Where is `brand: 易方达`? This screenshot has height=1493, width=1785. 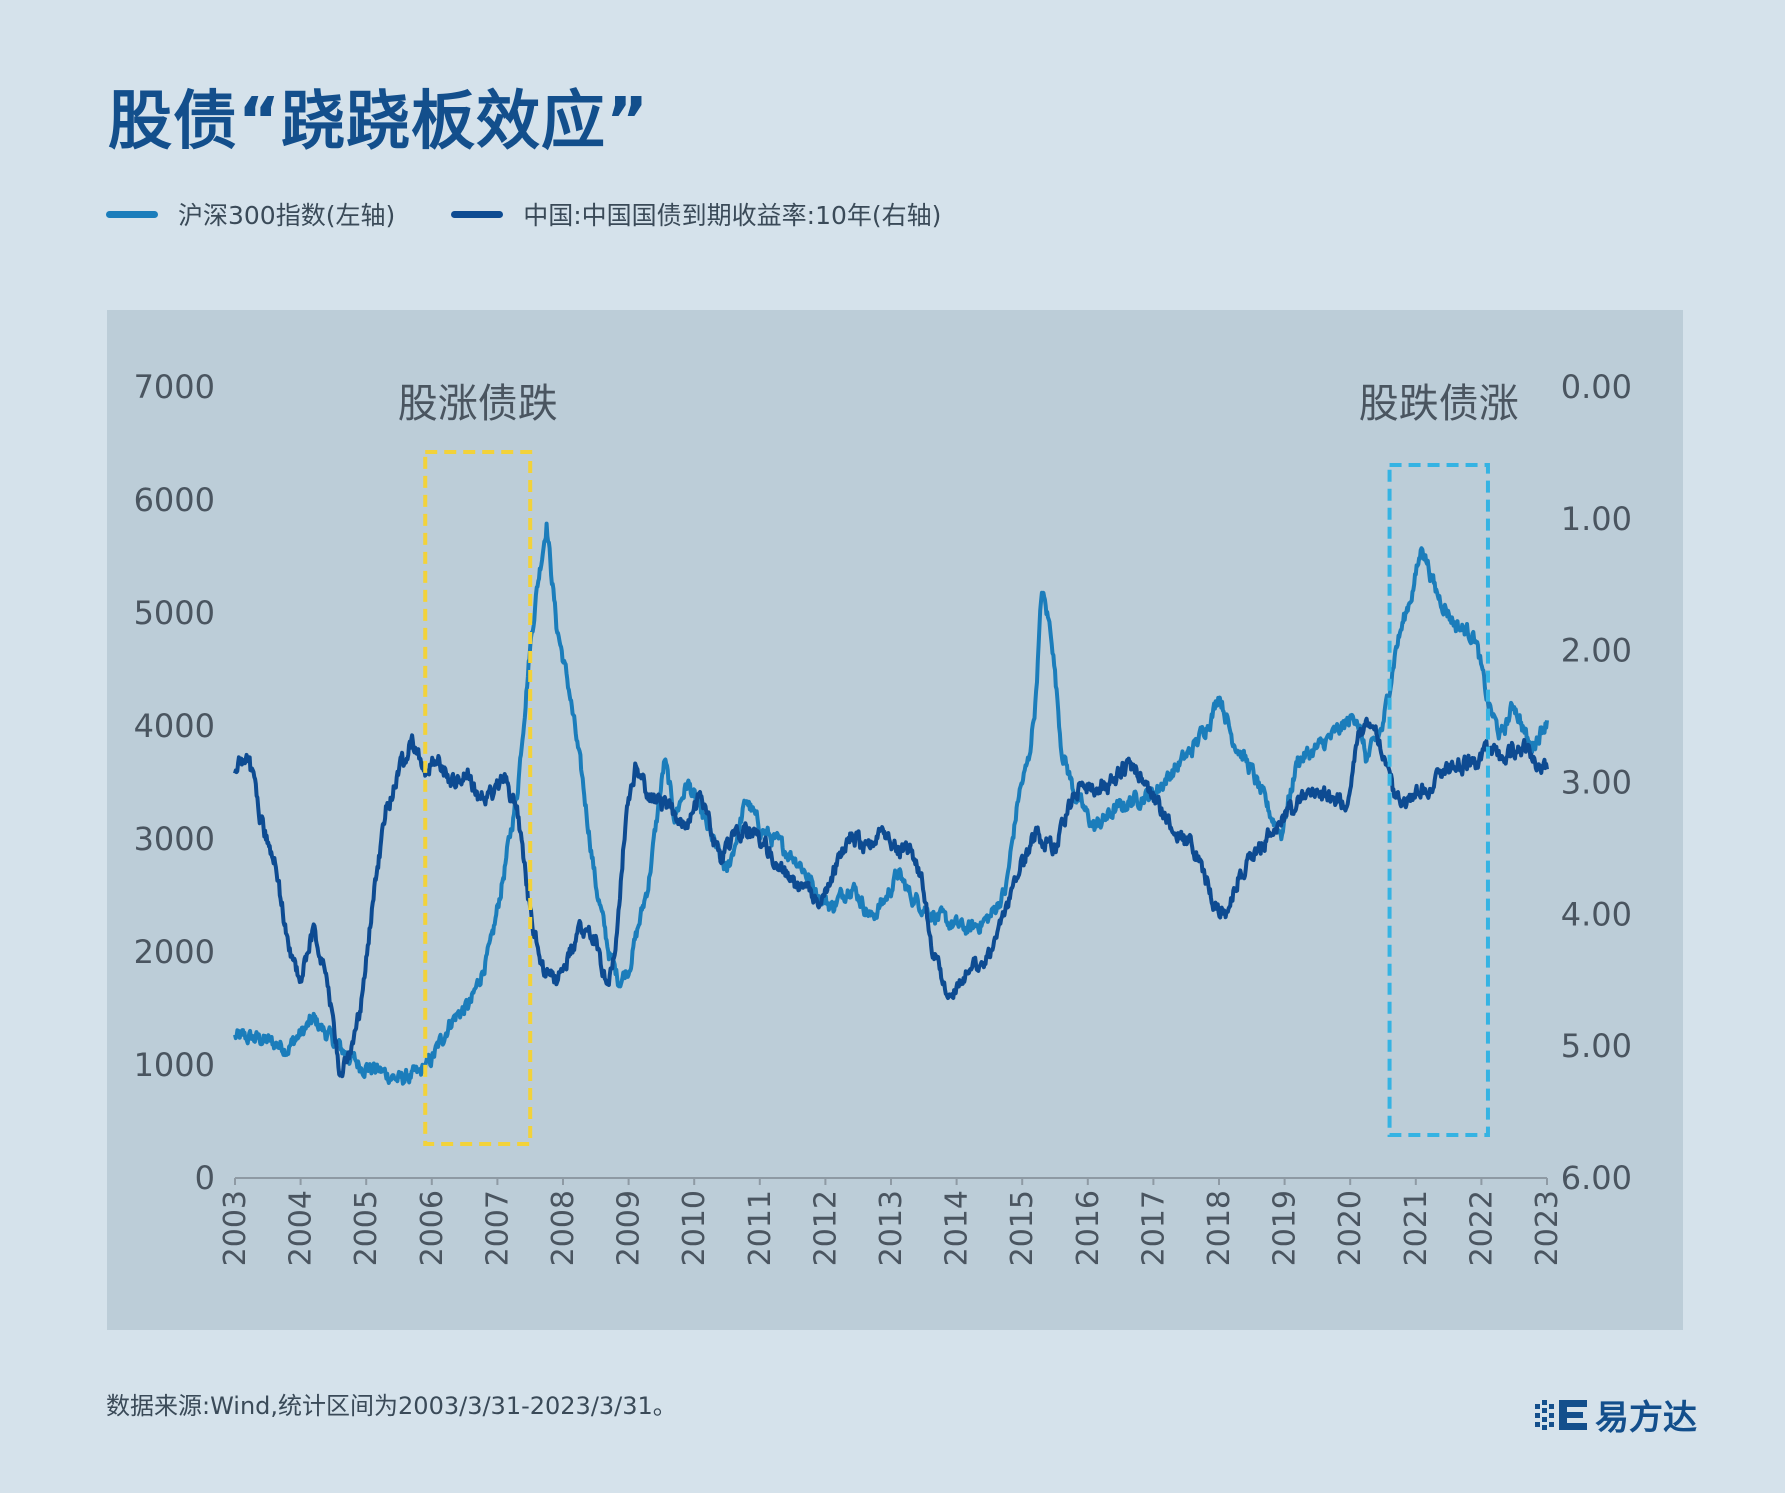
brand: 易方达 is located at coordinates (1616, 1414).